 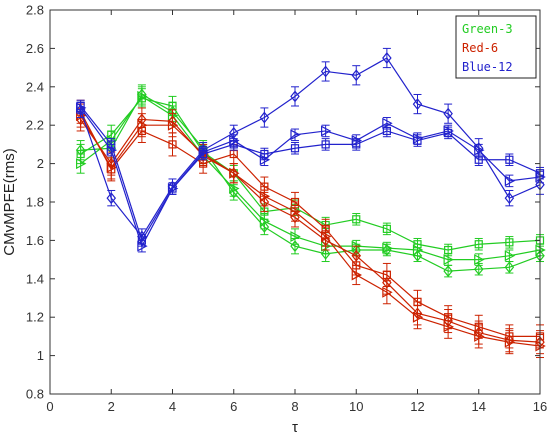 I want to click on y-tick-label: 1.4, so click(x=35, y=278).